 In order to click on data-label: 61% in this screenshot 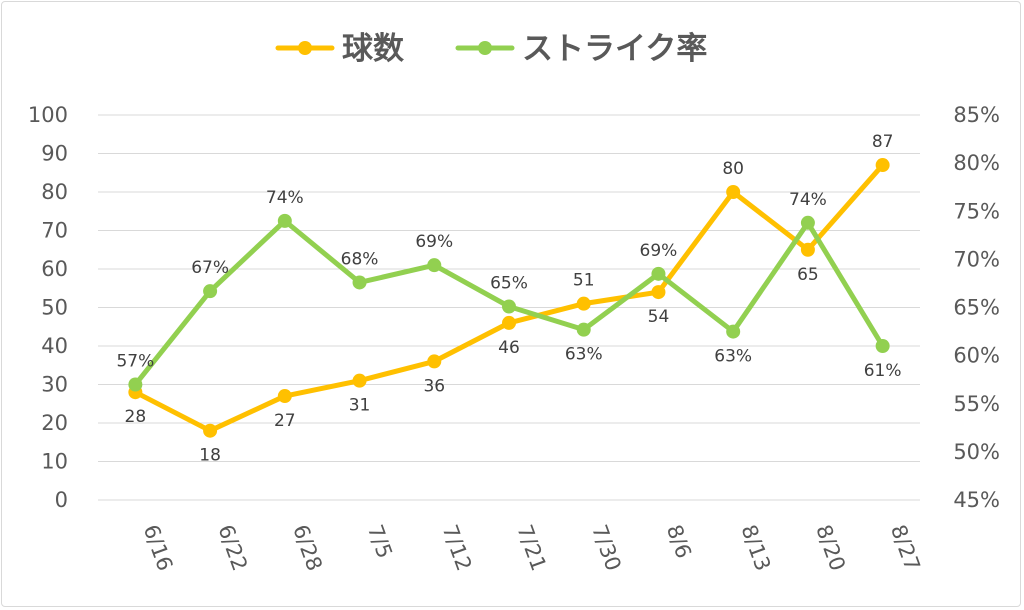, I will do `click(883, 371)`.